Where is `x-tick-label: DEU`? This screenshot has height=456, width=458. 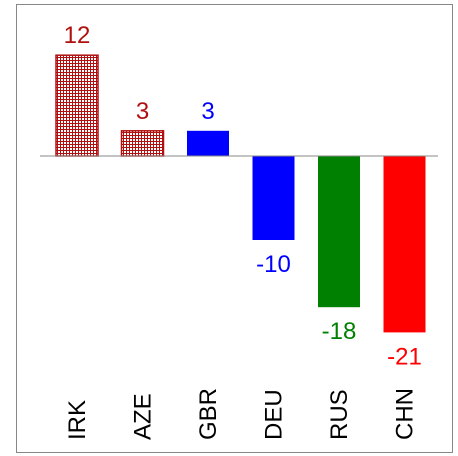 x-tick-label: DEU is located at coordinates (274, 414).